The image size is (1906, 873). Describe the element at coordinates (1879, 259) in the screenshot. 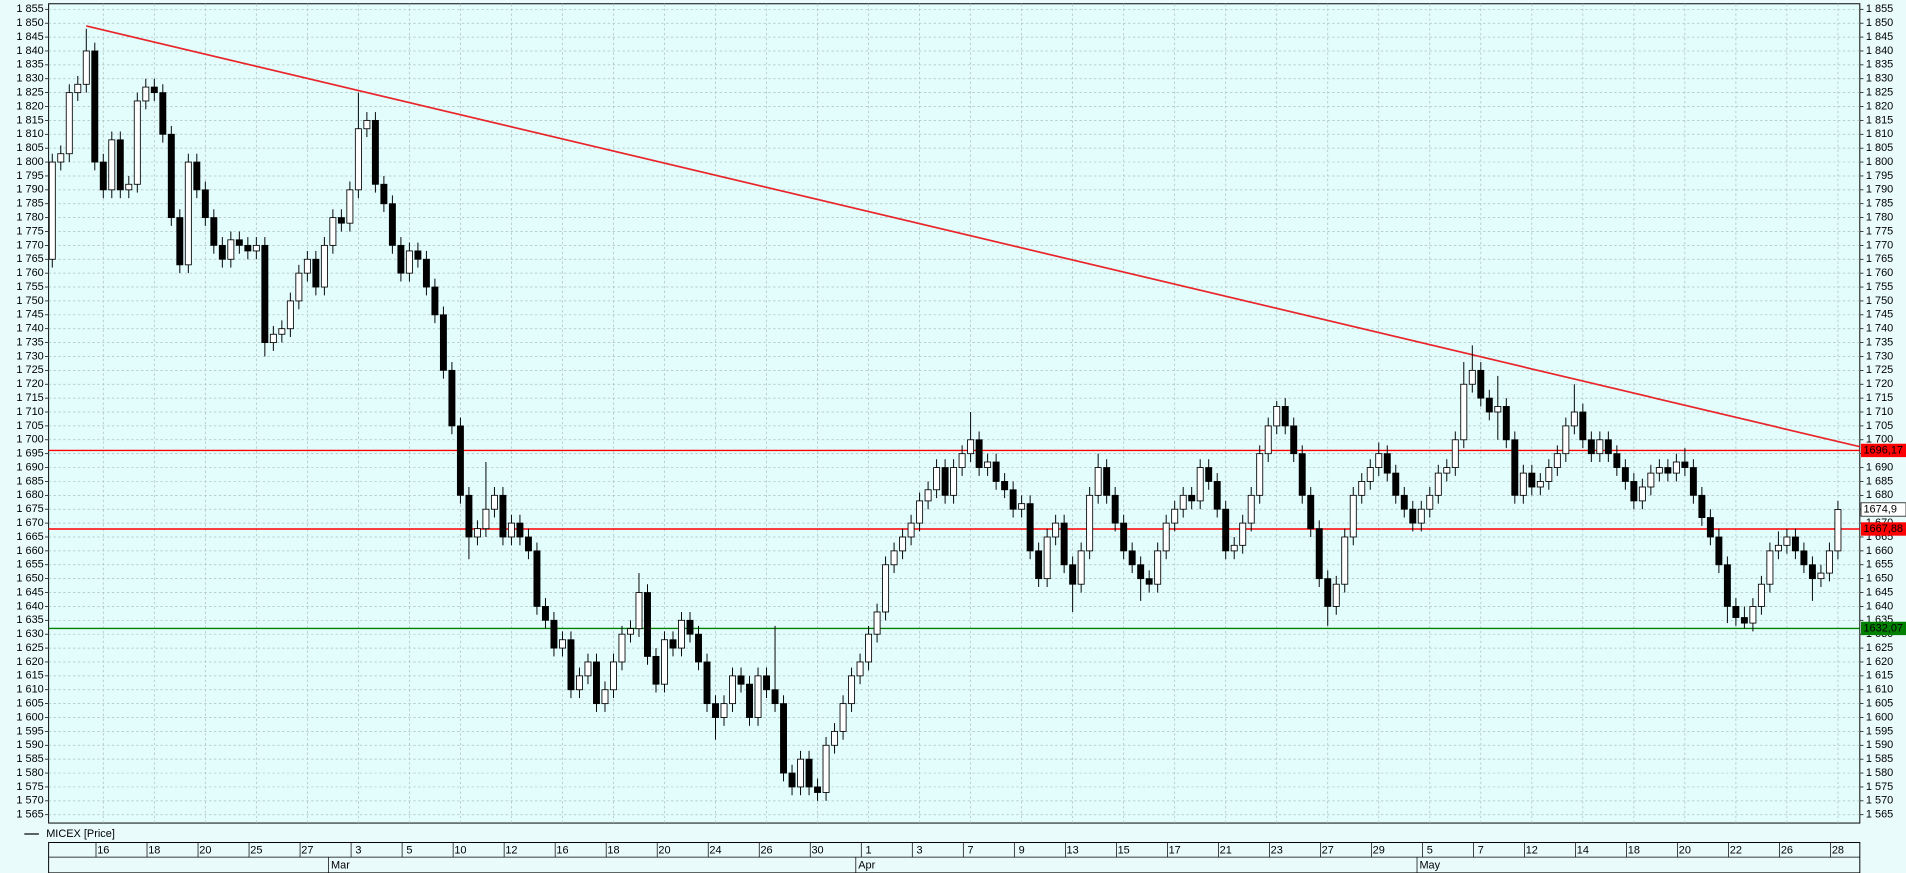

I see `y-tick-label-right: 1 765` at that location.